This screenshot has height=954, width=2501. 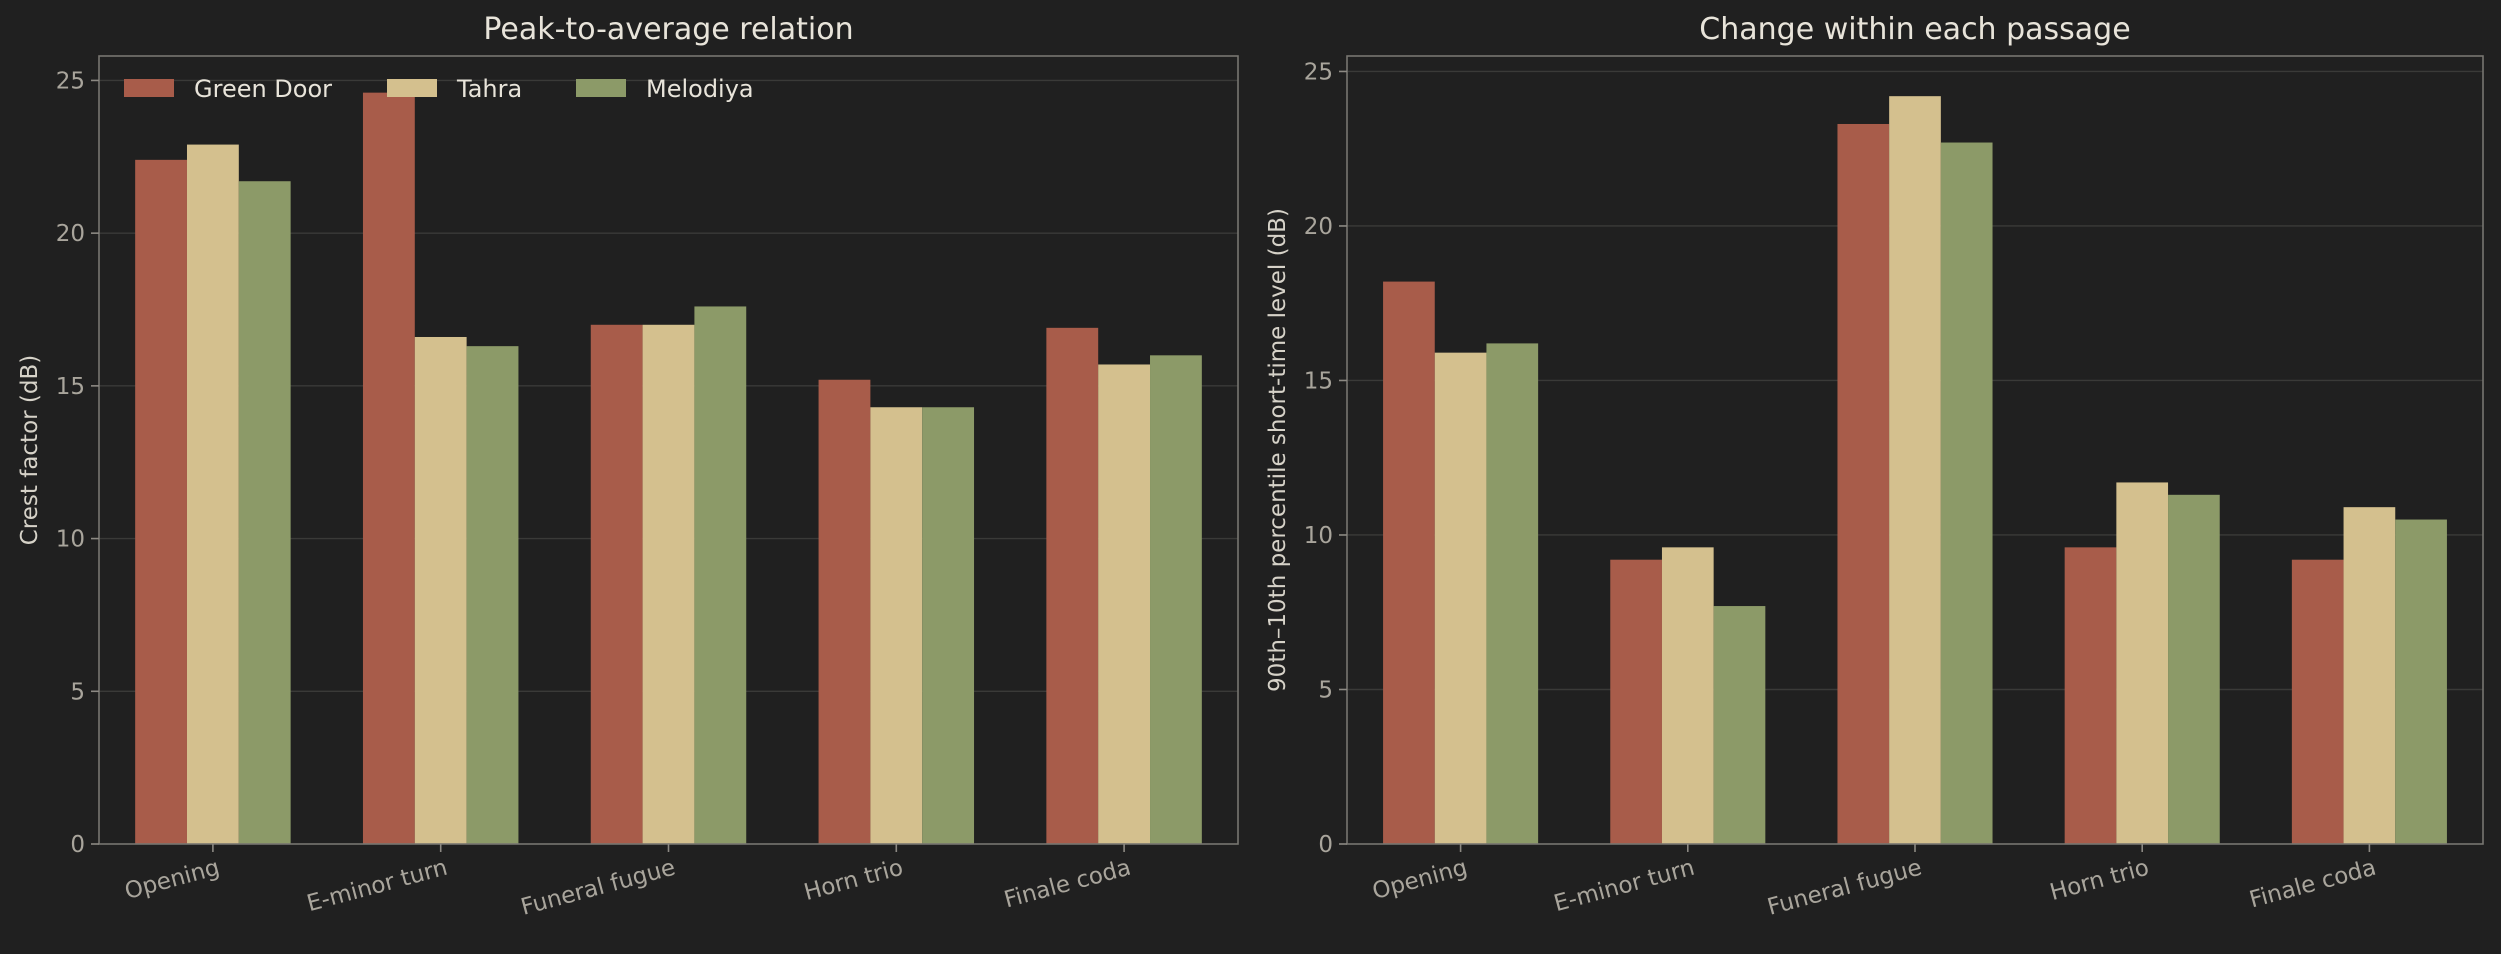 I want to click on legend-label-melodiya: Melodiya, so click(x=700, y=89).